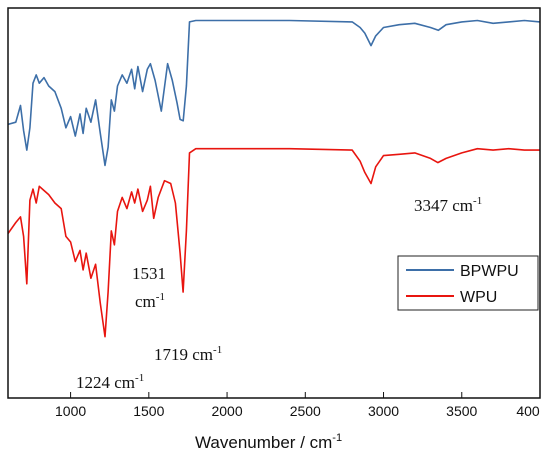  Describe the element at coordinates (305, 411) in the screenshot. I see `x-tick-label: 2500` at that location.